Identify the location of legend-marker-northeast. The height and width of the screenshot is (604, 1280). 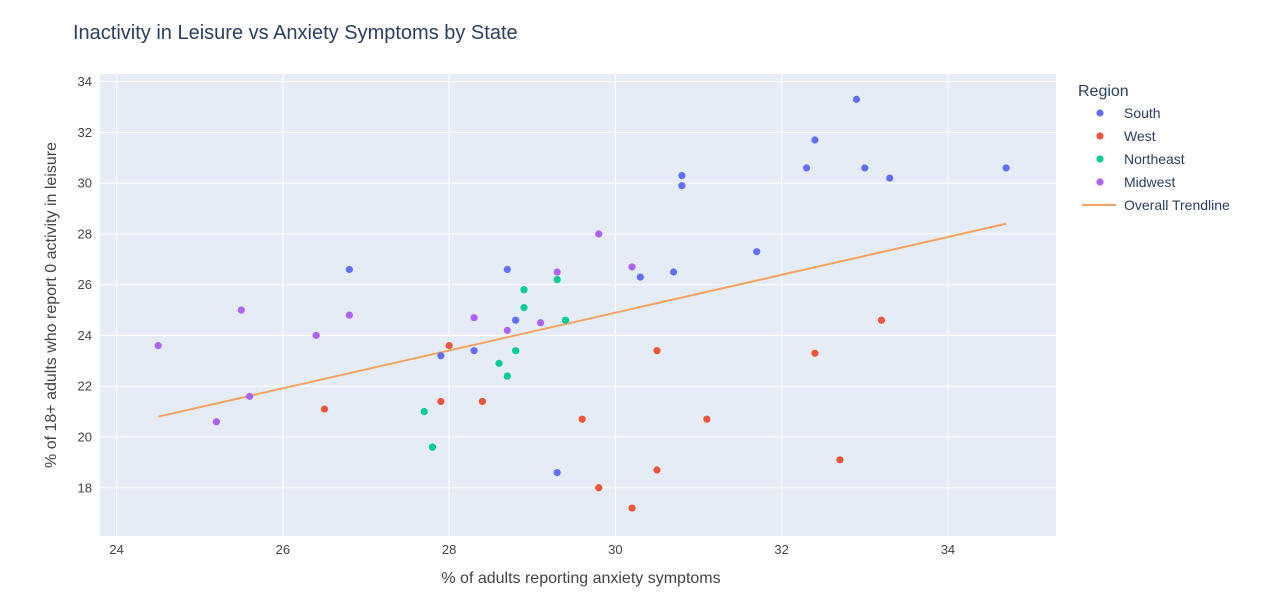
(1100, 159).